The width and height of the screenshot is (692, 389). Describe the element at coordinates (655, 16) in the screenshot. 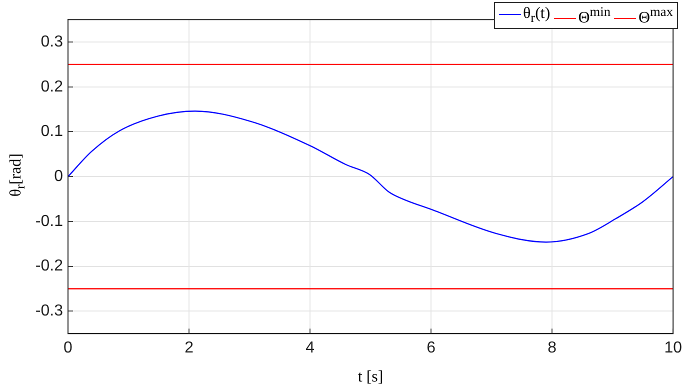

I see `legend-label: Θ$^{max}$` at that location.